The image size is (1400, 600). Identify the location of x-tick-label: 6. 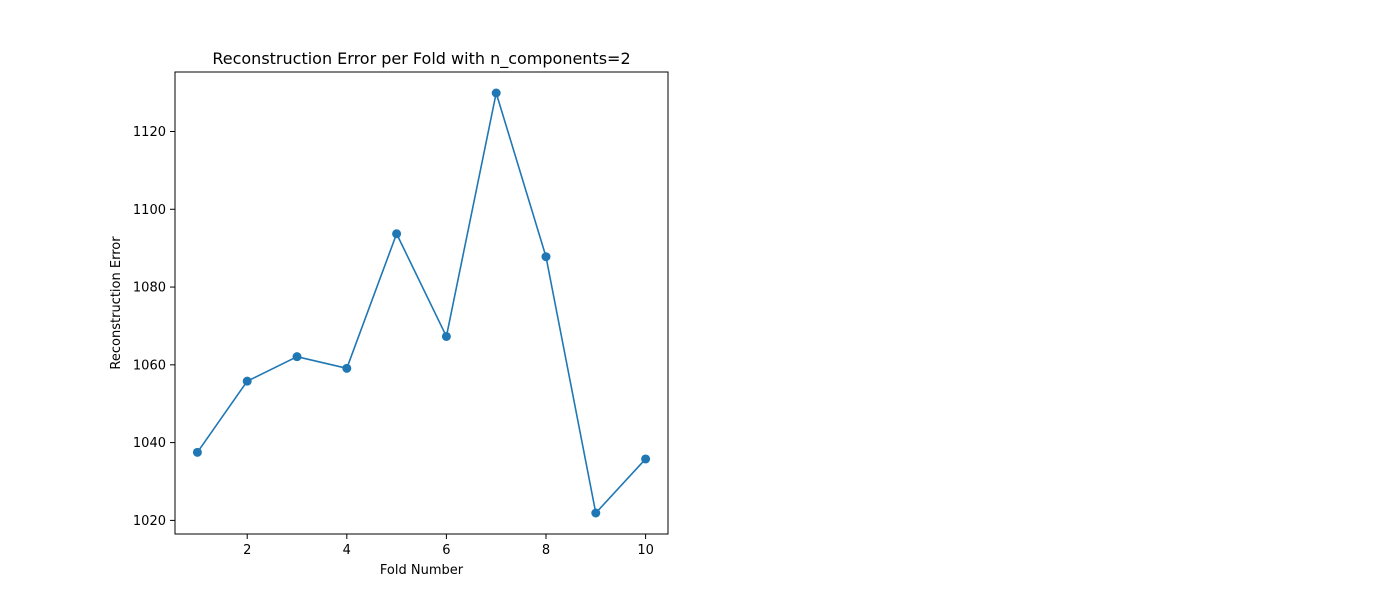
(446, 550).